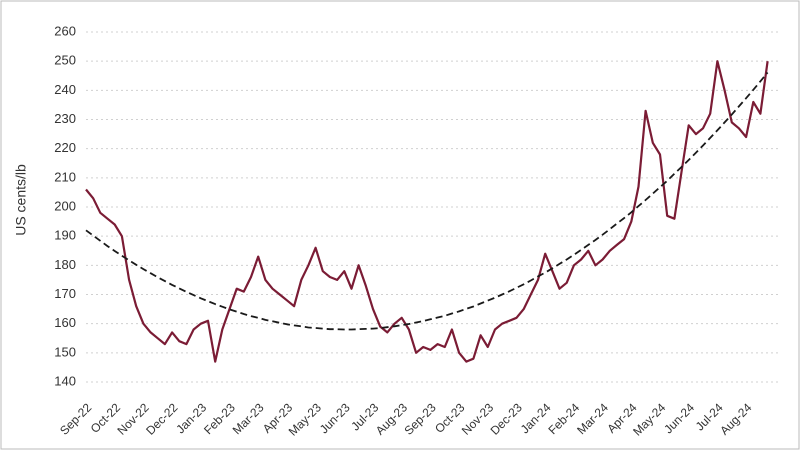 Image resolution: width=800 pixels, height=450 pixels. What do you see at coordinates (65, 322) in the screenshot?
I see `y-tick-label: 160` at bounding box center [65, 322].